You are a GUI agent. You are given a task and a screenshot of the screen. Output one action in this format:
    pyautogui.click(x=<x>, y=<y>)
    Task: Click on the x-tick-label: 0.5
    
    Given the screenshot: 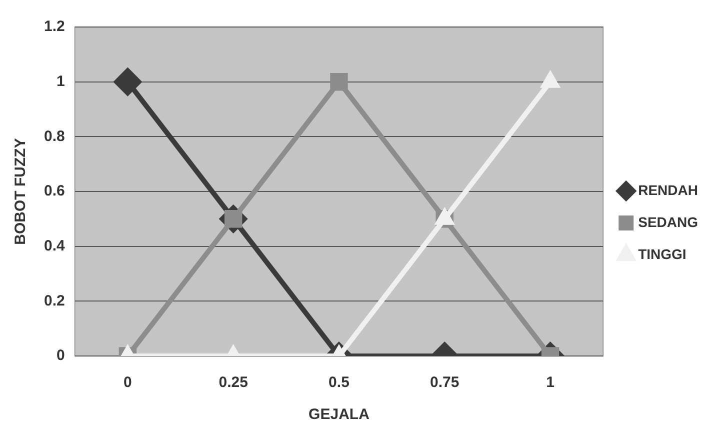 What is the action you would take?
    pyautogui.click(x=339, y=383)
    